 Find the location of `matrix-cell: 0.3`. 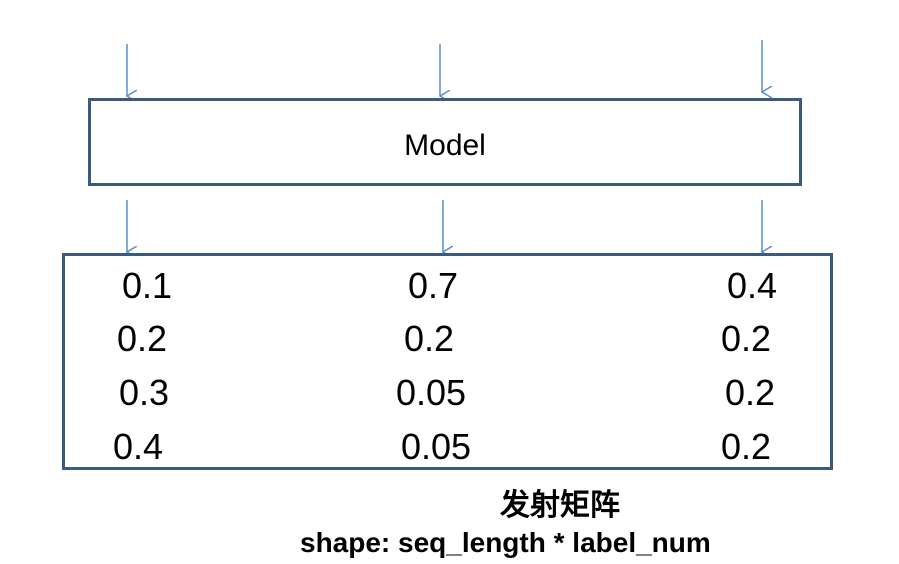

matrix-cell: 0.3 is located at coordinates (144, 392).